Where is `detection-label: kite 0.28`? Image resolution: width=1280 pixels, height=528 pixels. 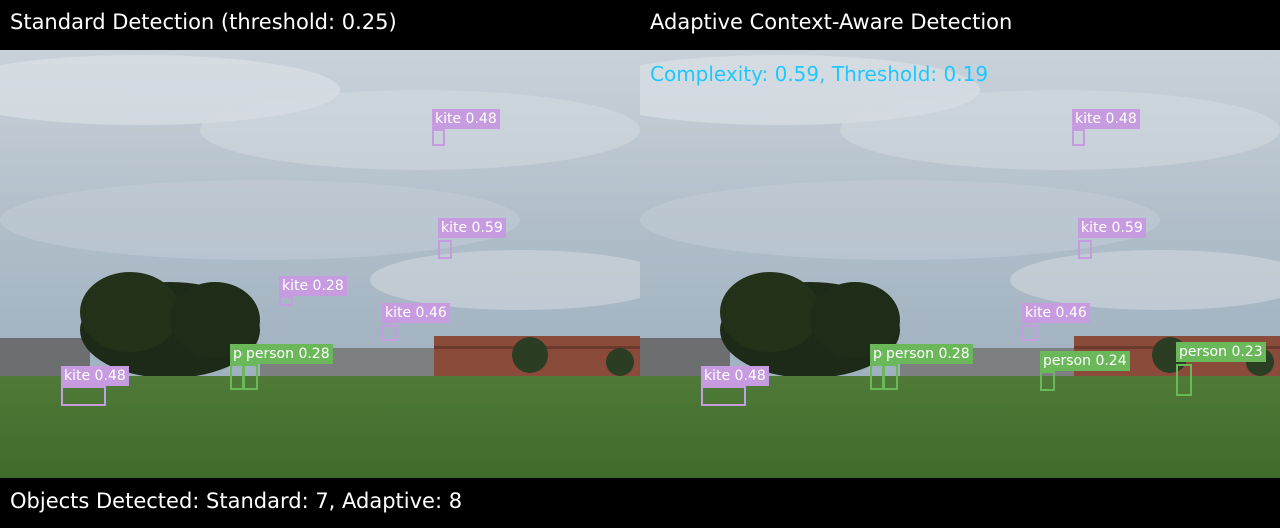 detection-label: kite 0.28 is located at coordinates (313, 286).